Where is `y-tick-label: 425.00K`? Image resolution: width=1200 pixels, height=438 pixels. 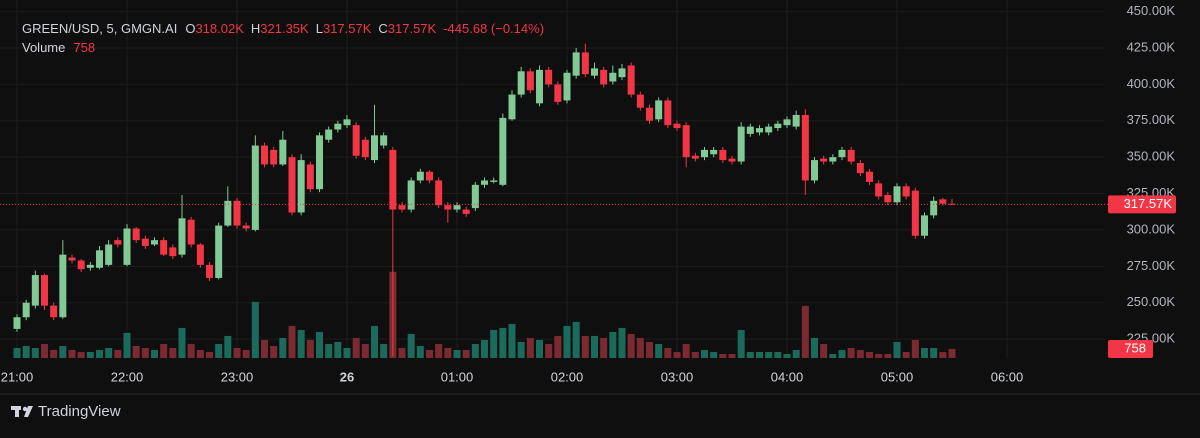 y-tick-label: 425.00K is located at coordinates (1151, 46).